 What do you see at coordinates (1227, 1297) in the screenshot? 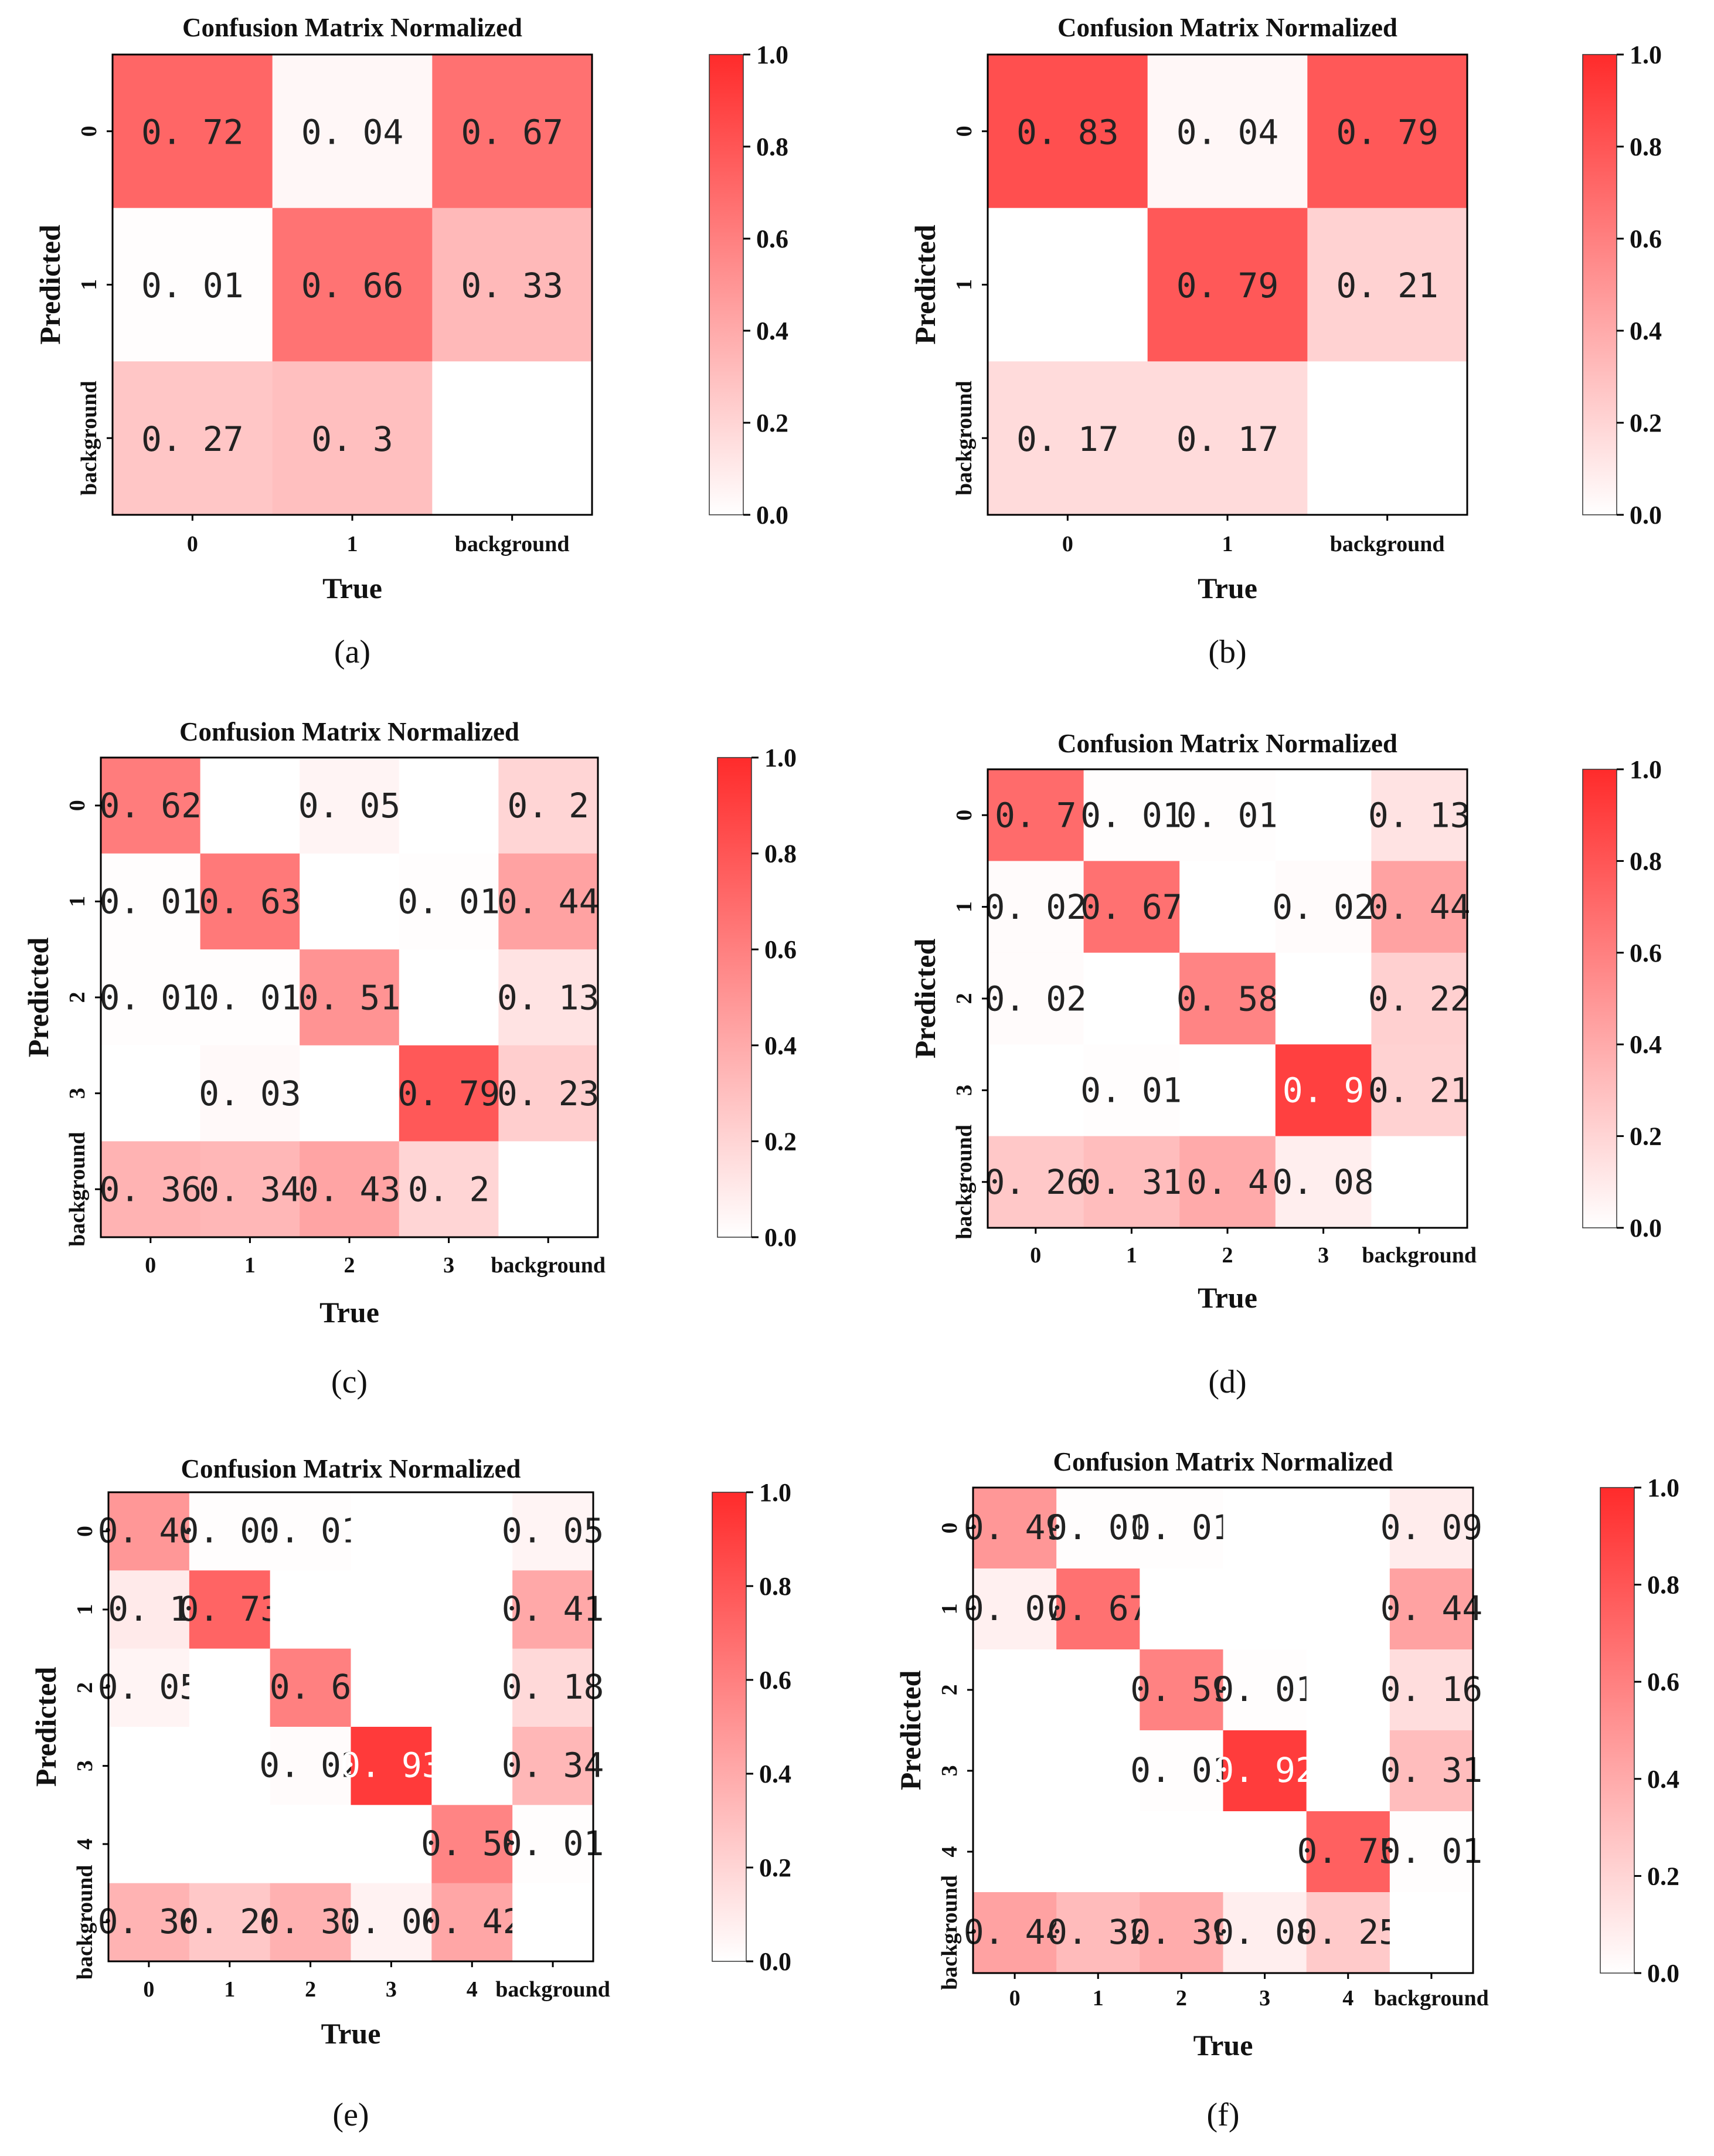
I see `x-axis-label: True` at bounding box center [1227, 1297].